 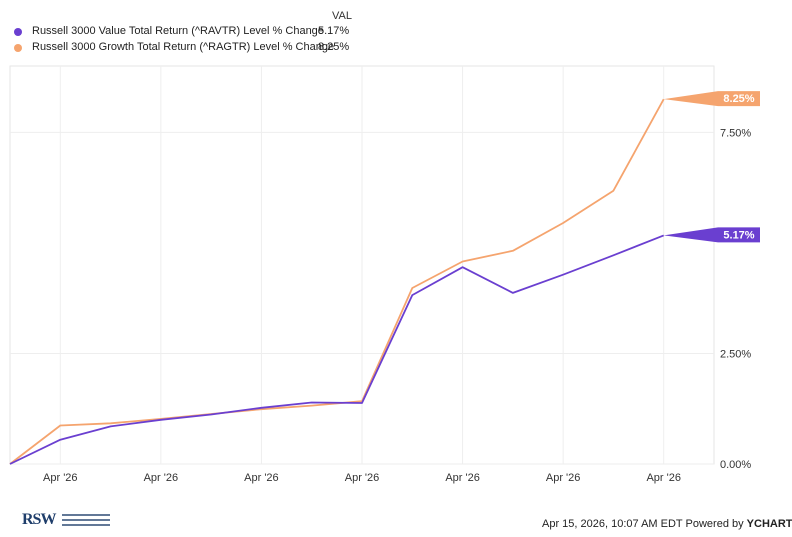 What do you see at coordinates (769, 524) in the screenshot?
I see `ycharts-logo: YCHARTS` at bounding box center [769, 524].